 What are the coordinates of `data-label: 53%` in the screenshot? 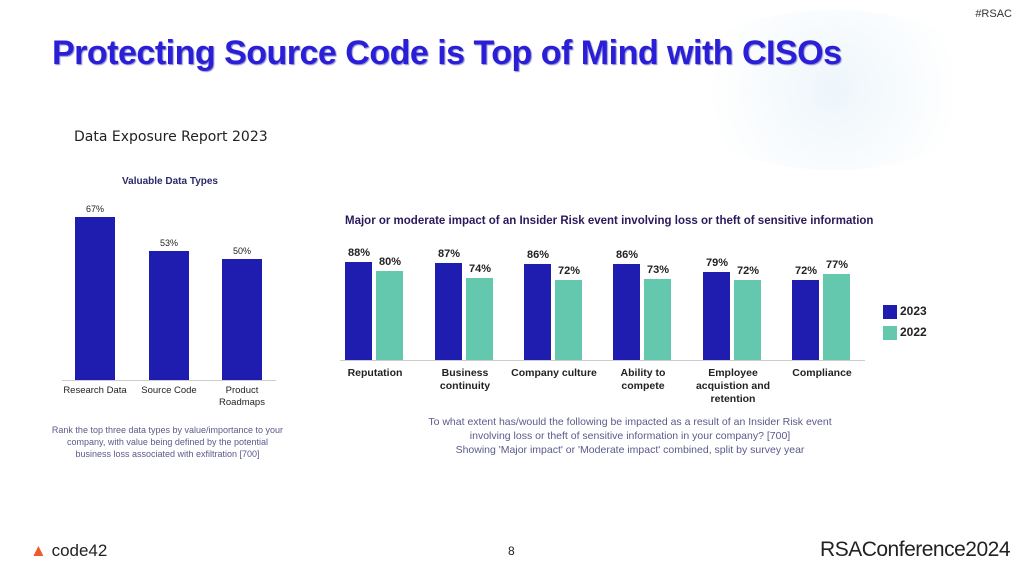 It's located at (168, 243).